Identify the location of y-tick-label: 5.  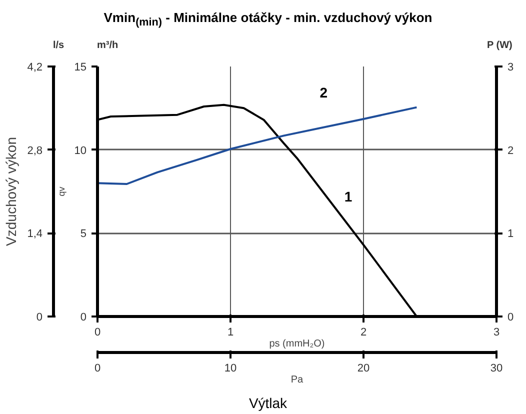
(83, 234).